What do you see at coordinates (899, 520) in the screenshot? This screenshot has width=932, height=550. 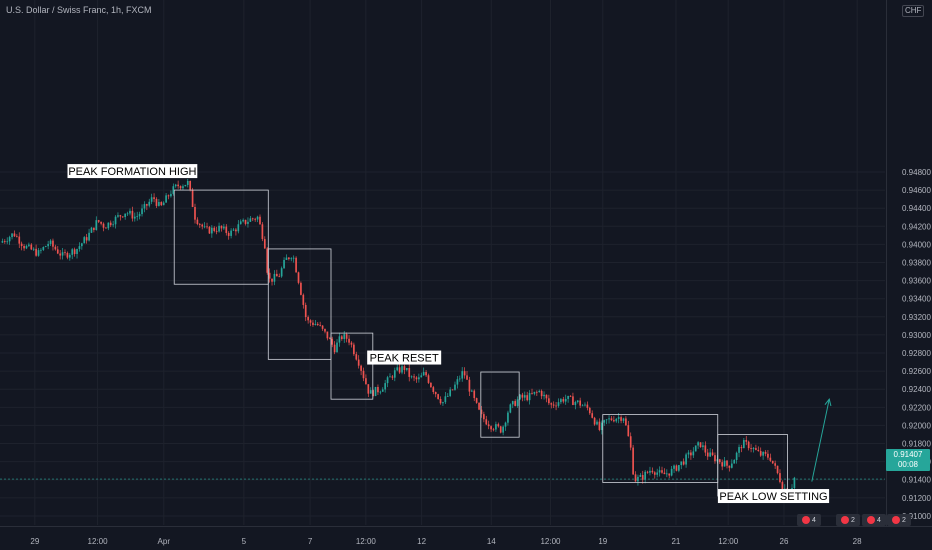 I see `event-flag-4: 2` at bounding box center [899, 520].